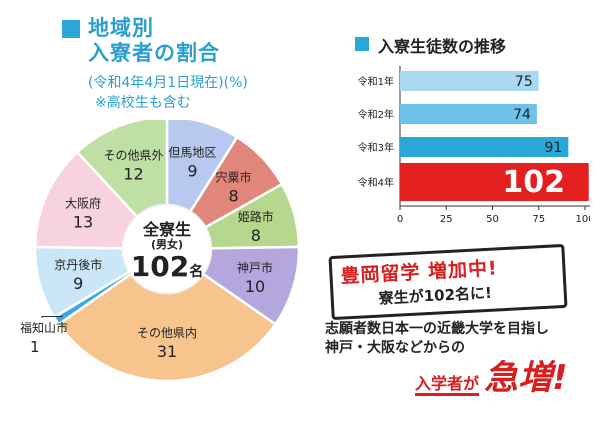 This screenshot has height=425, width=600. Describe the element at coordinates (234, 176) in the screenshot. I see `pie-label-name: 宍粟市` at that location.